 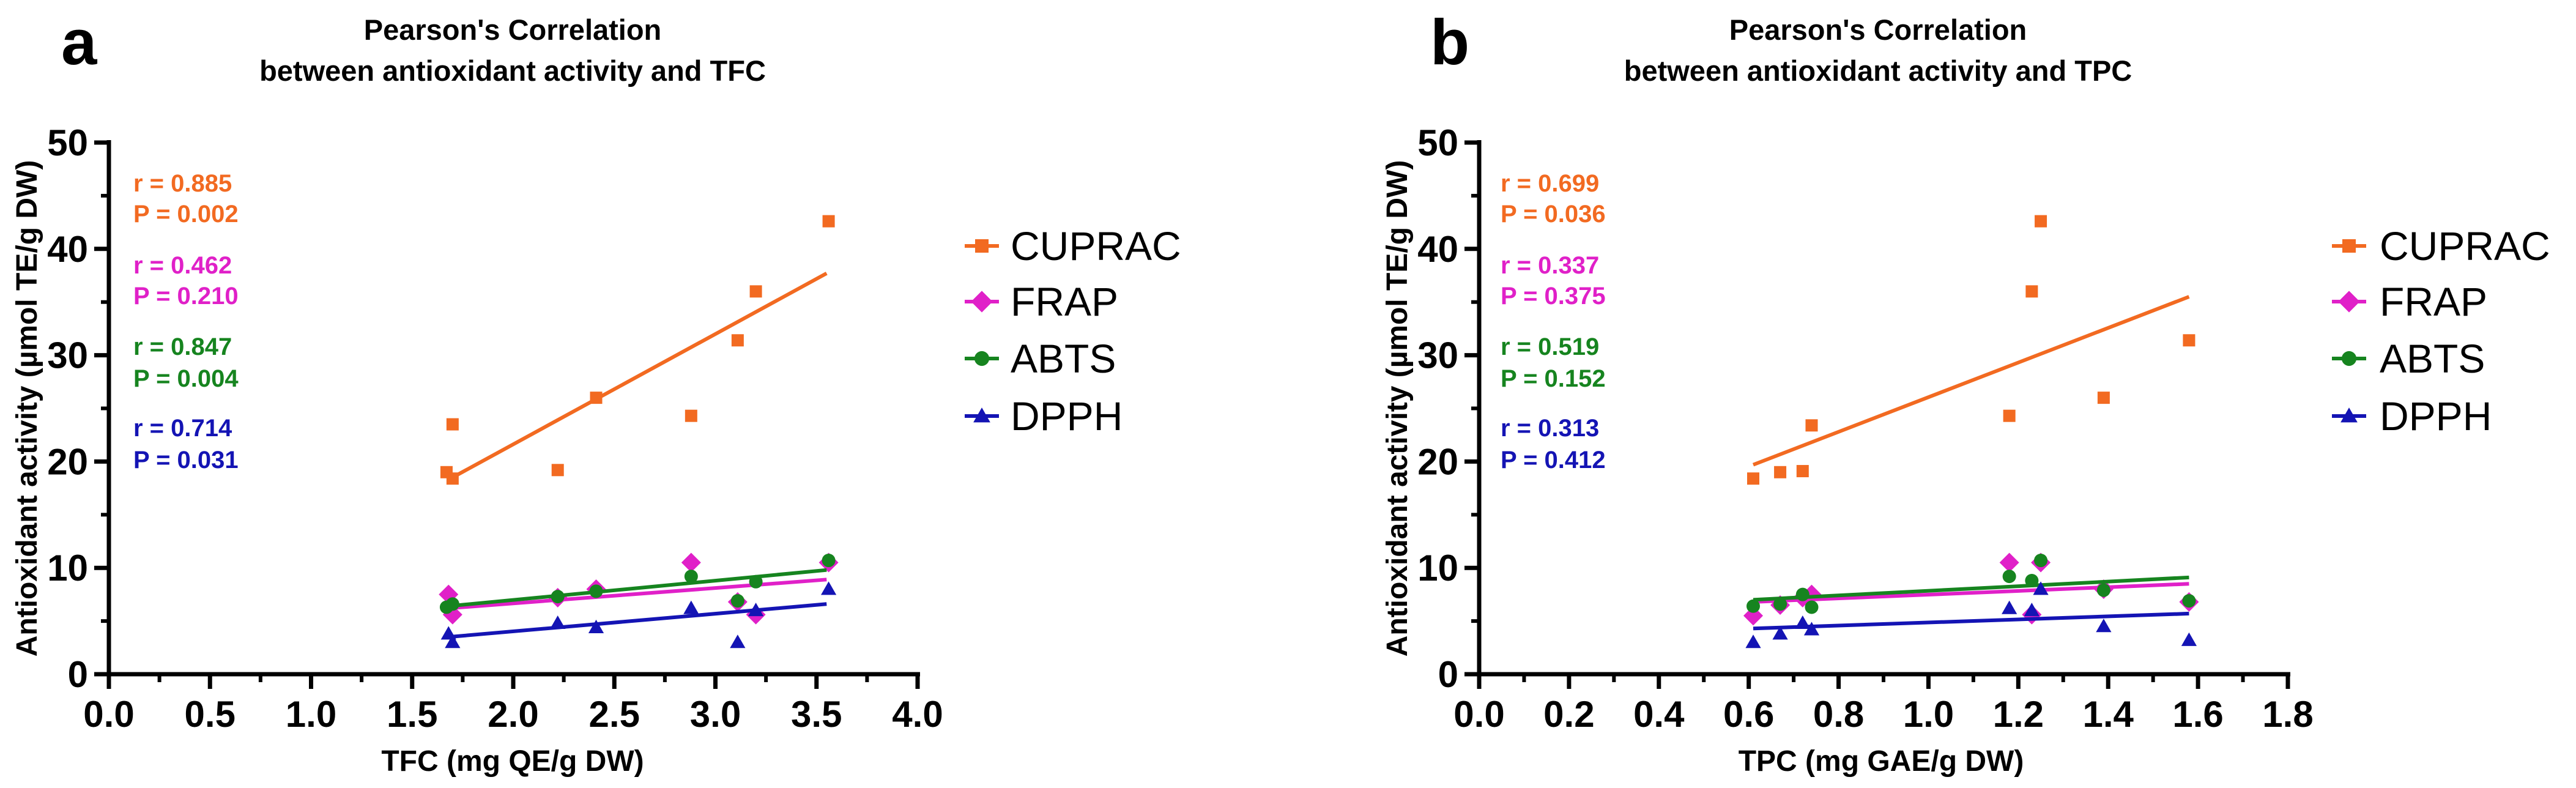 I want to click on x-tick-label: 1.5, so click(x=412, y=714).